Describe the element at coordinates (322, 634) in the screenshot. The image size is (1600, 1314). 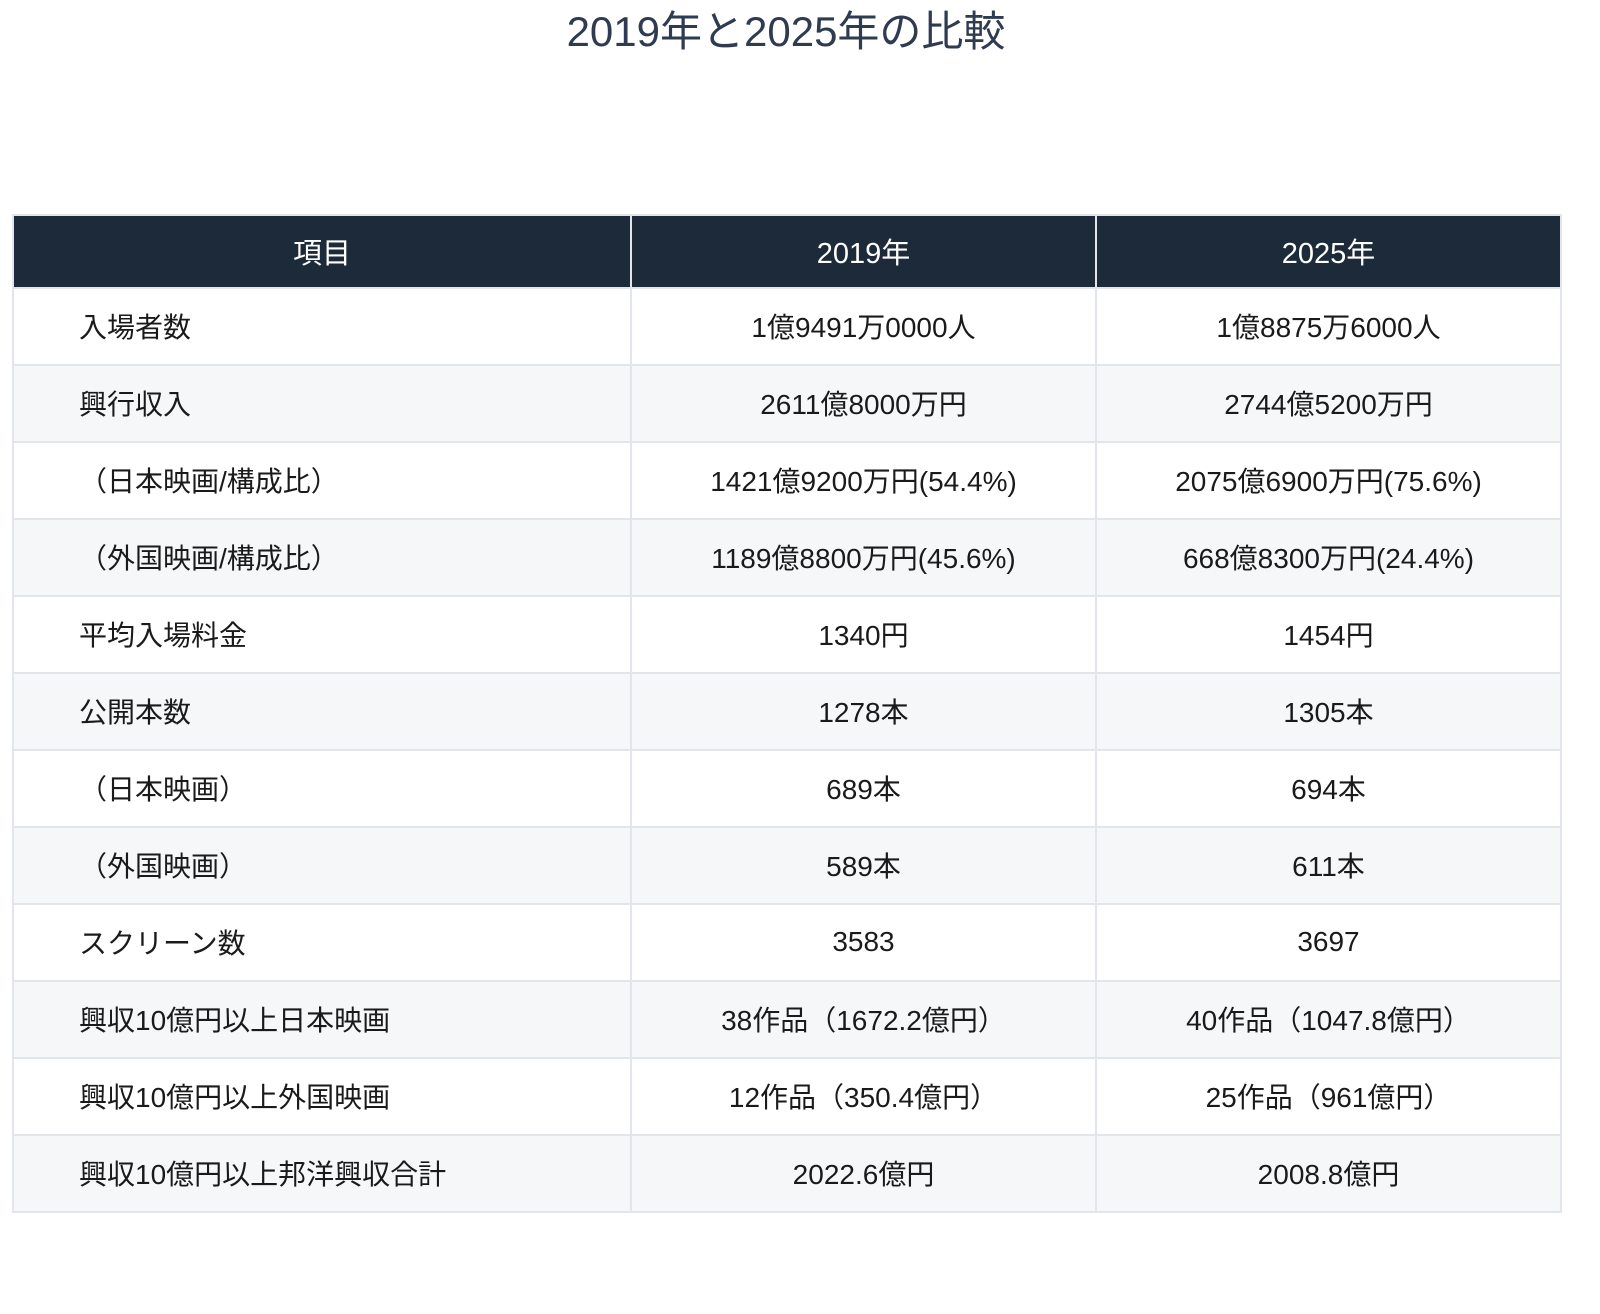
I see `row-label-cell: 平均入場料金` at that location.